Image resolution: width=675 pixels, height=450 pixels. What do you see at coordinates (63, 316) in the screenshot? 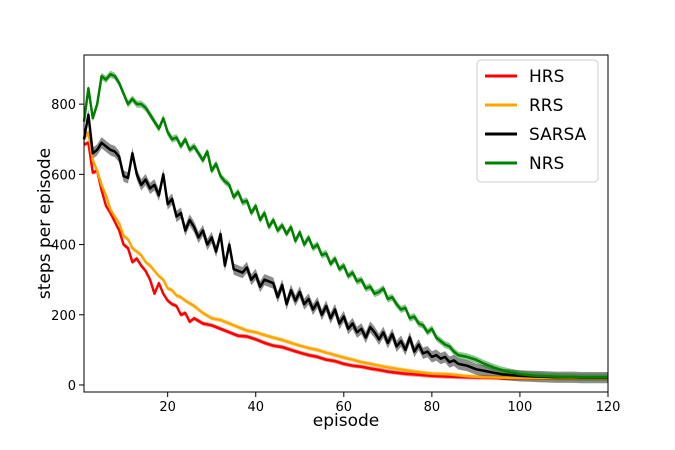
I see `y-tick-label: 200` at bounding box center [63, 316].